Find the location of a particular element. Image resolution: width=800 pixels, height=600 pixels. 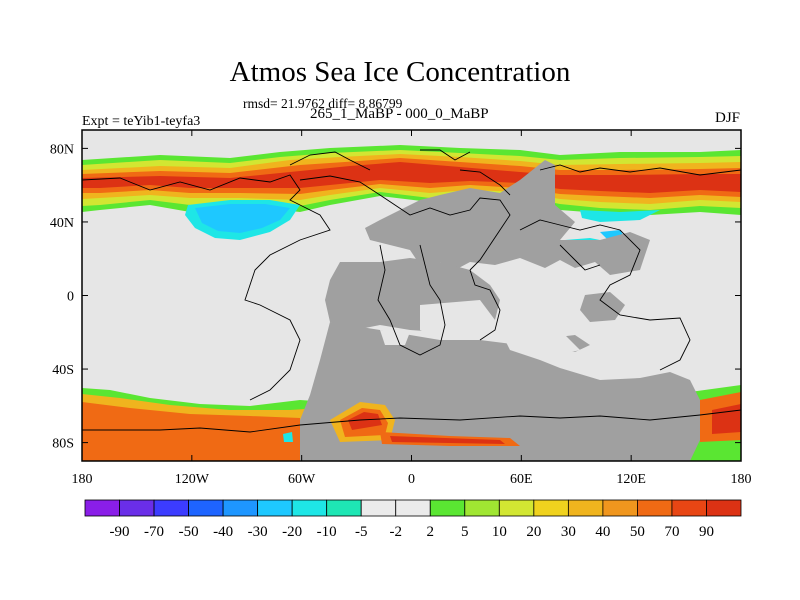

south-band-orange is located at coordinates (191, 431).